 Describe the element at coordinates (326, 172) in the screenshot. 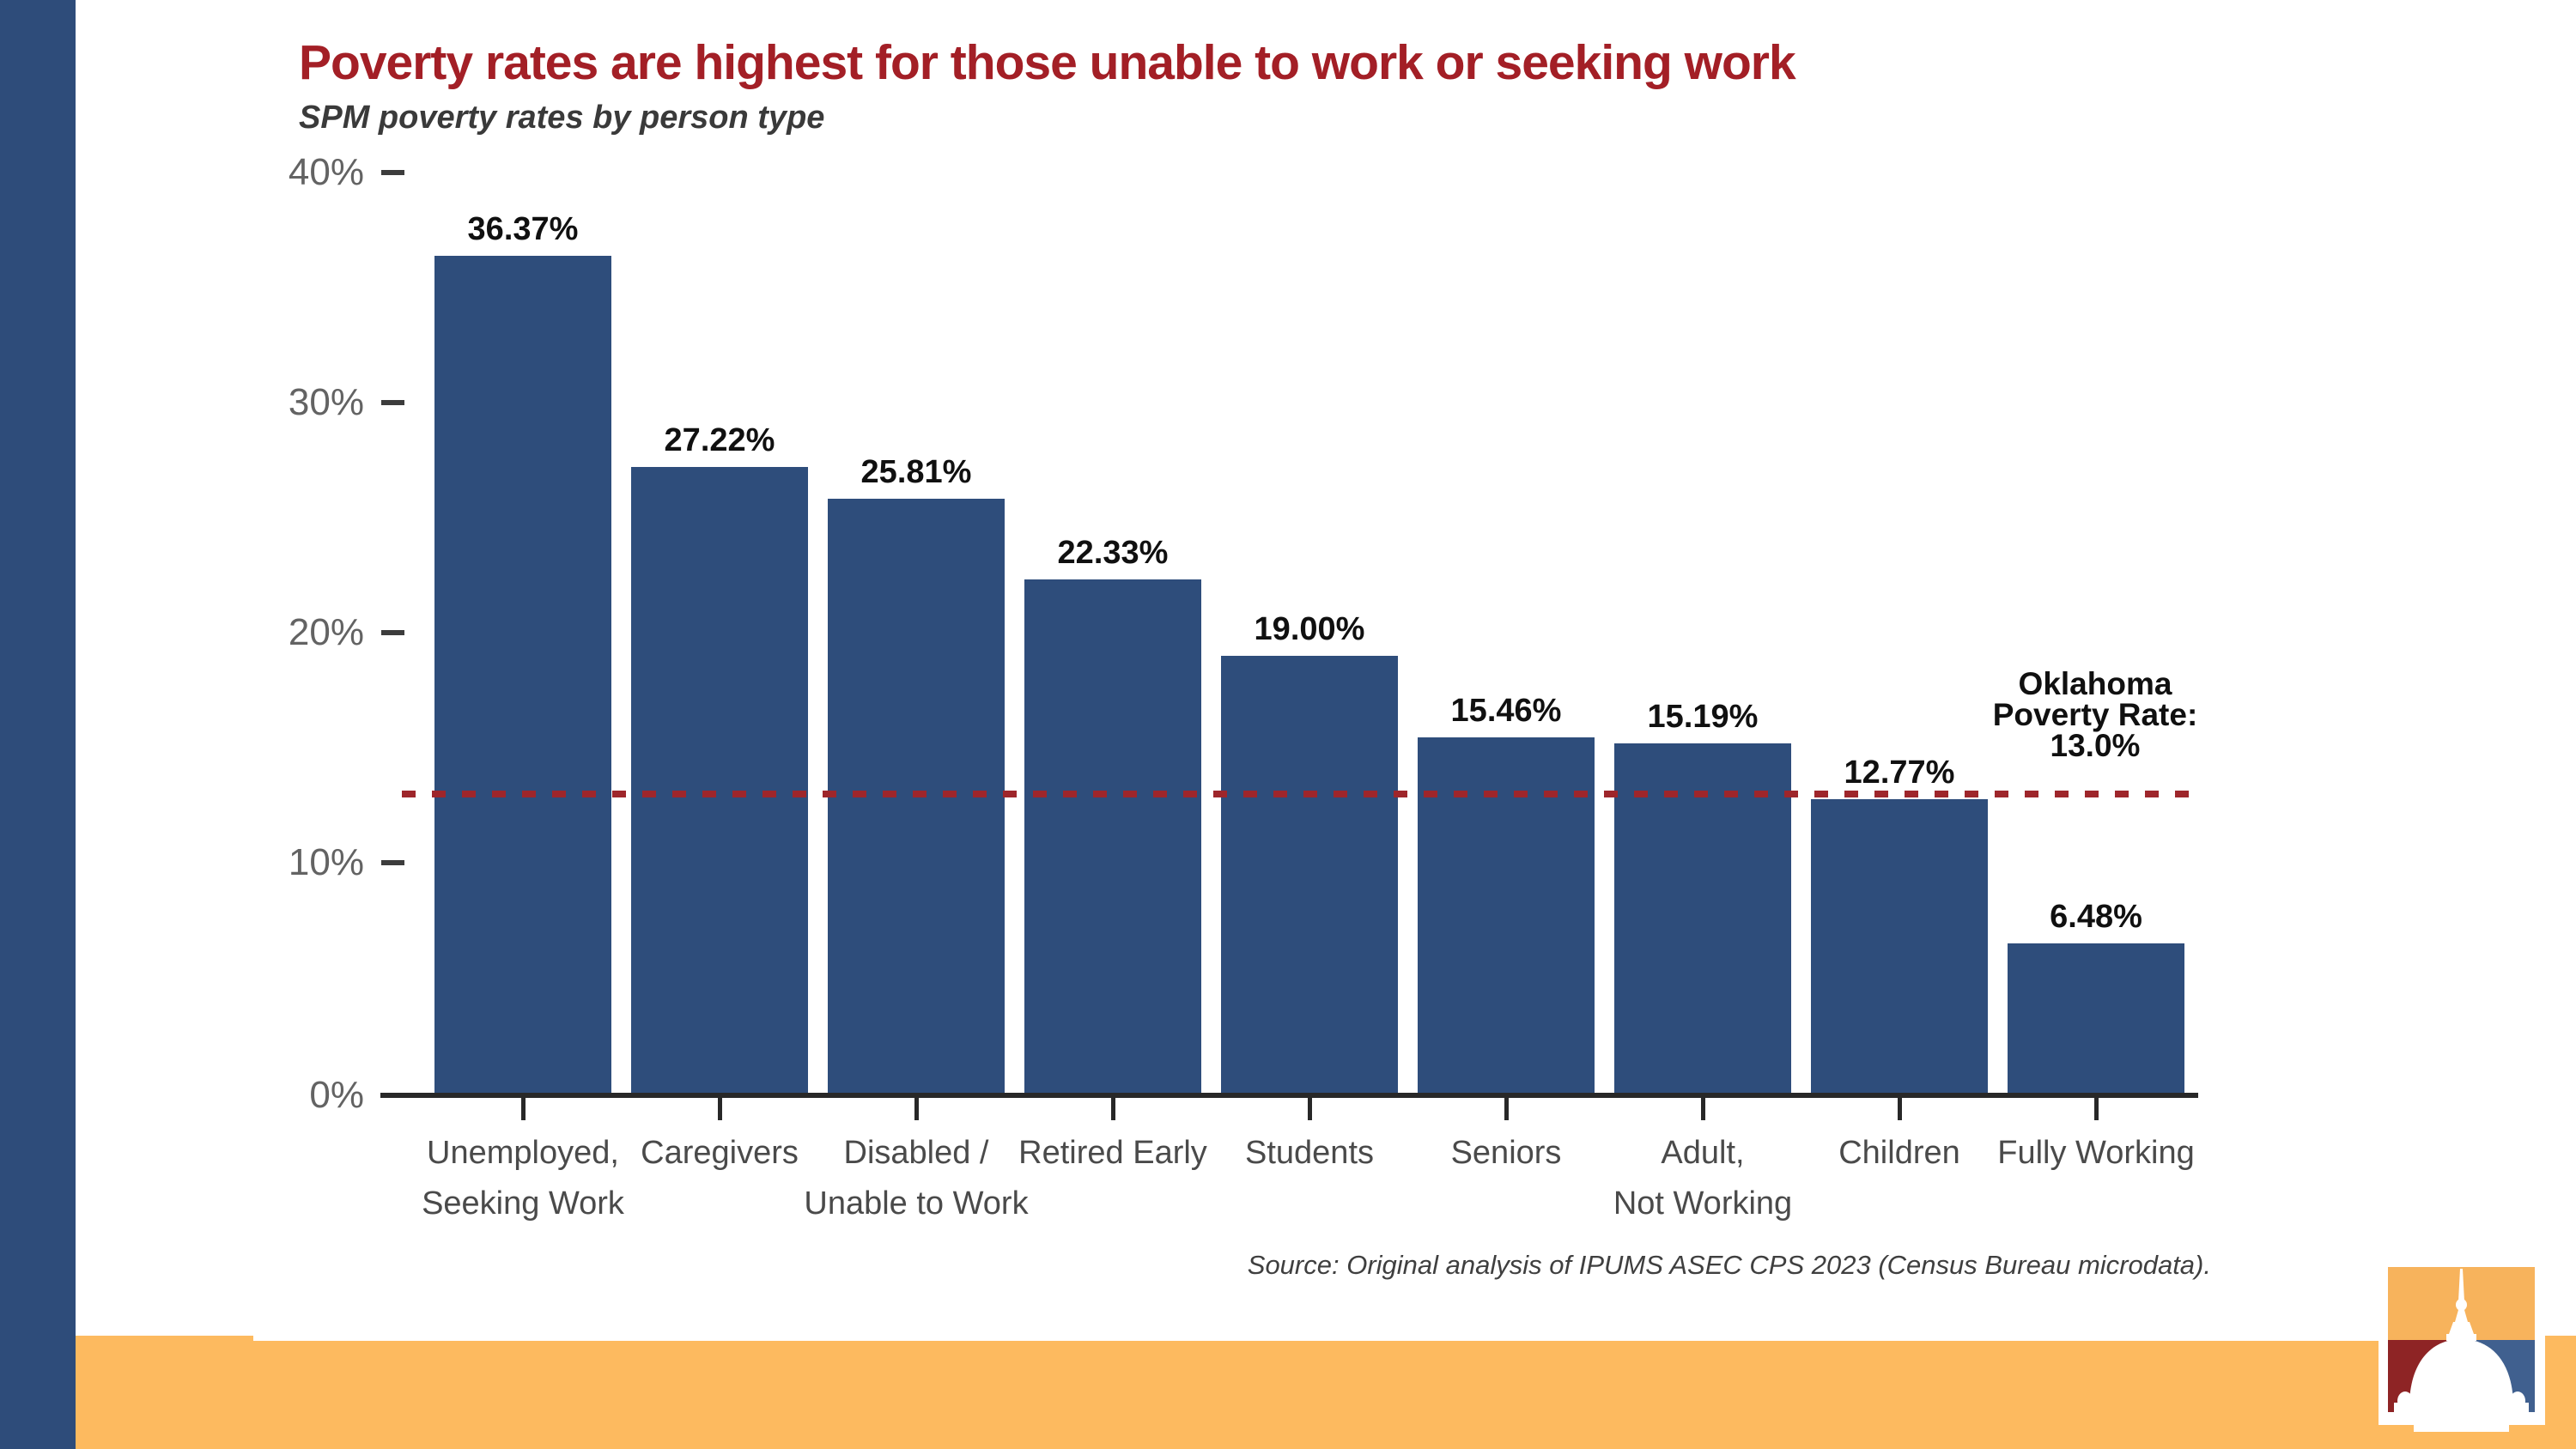

I see `y-axis-tick-label: 40%` at that location.